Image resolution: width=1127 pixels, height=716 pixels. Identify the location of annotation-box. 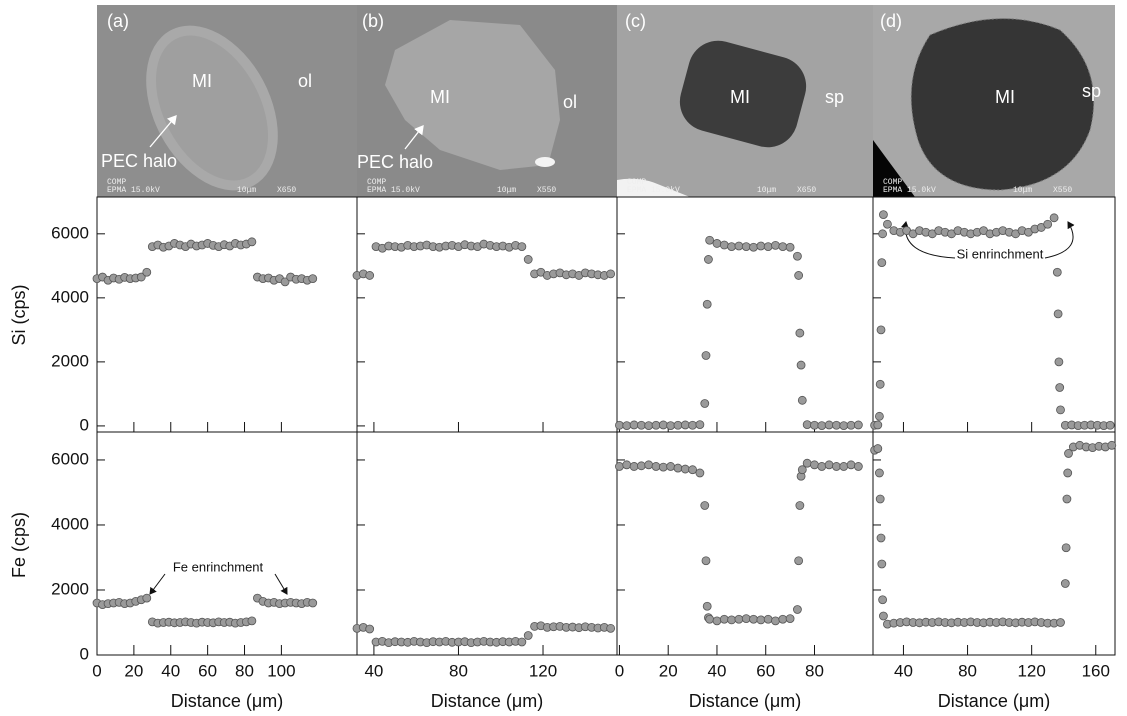
(1000, 255).